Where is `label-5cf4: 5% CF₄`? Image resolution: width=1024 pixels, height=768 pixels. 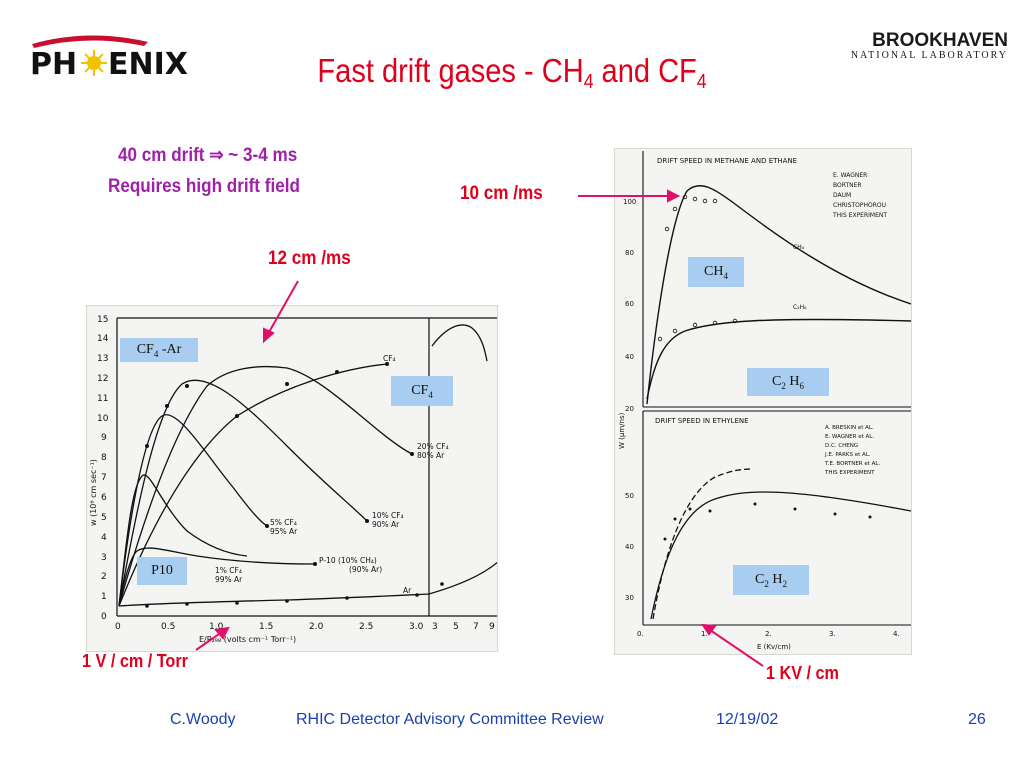 label-5cf4: 5% CF₄ is located at coordinates (283, 522).